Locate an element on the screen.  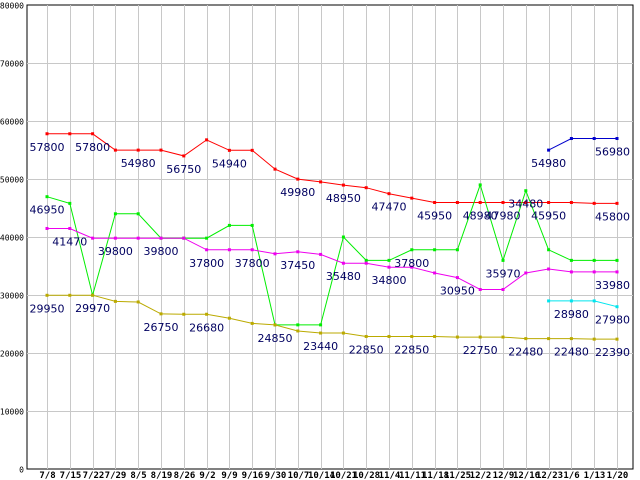
data-label: 54940 is located at coordinates (229, 163).